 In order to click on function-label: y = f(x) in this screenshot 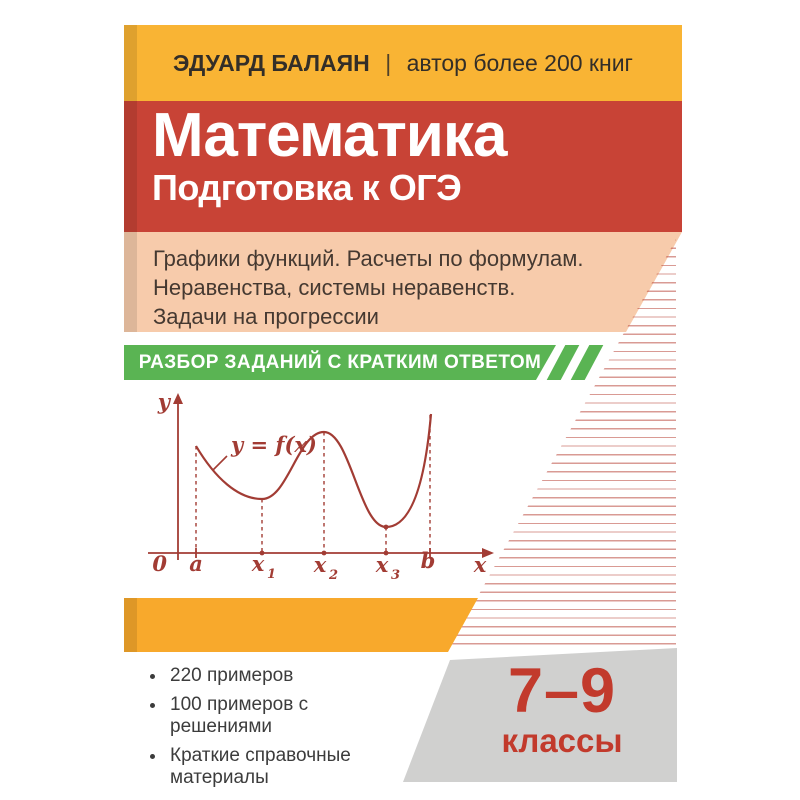, I will do `click(273, 444)`.